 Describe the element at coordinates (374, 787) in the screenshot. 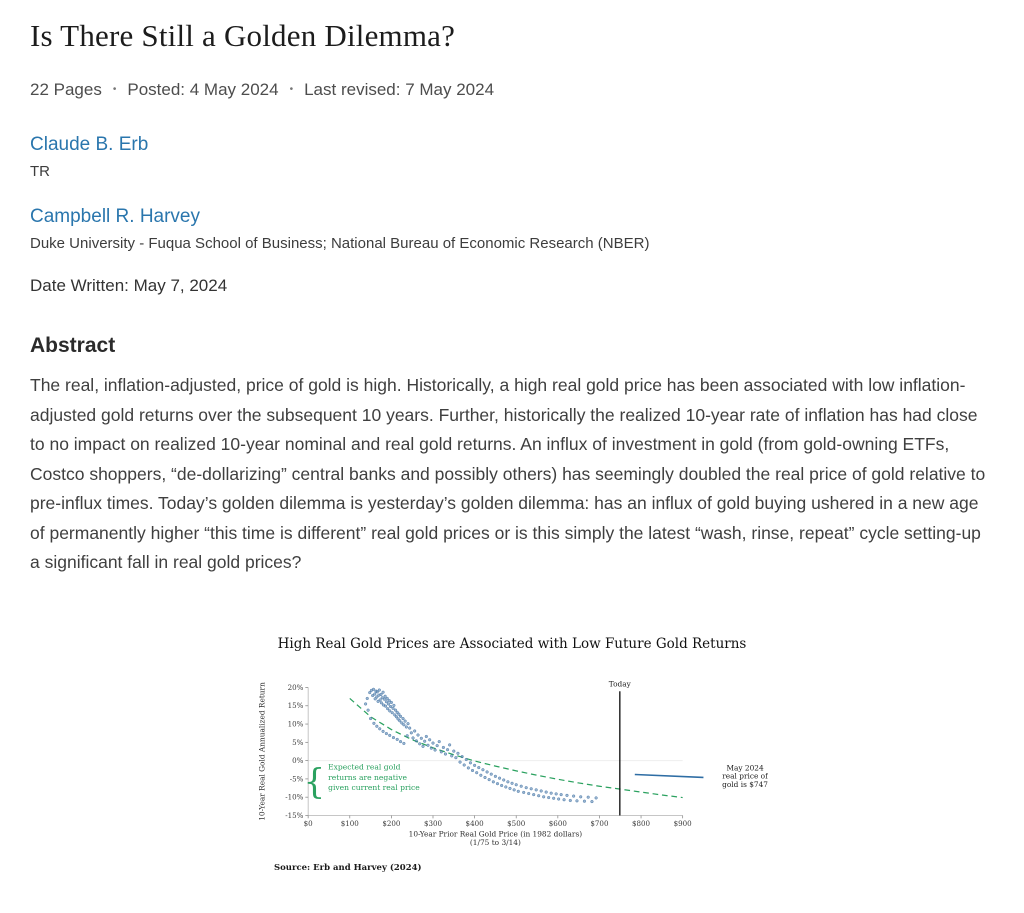

I see `svg-text: given current real price` at that location.